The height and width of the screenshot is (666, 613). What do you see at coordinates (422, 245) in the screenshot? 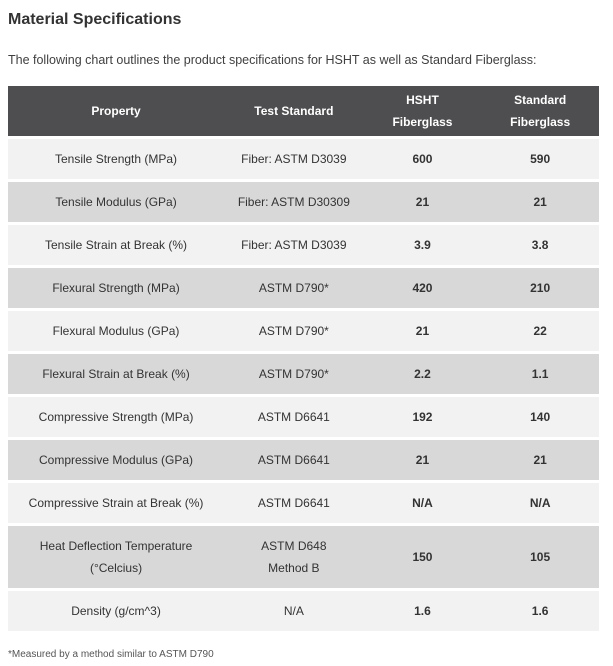
I see `hsht-value-cell: 3.9` at bounding box center [422, 245].